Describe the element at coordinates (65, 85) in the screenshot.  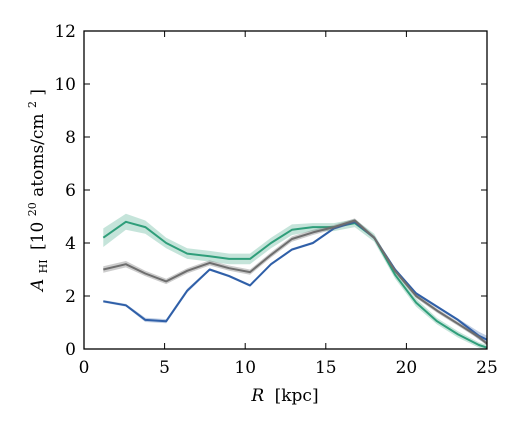
I see `y-tick-label: 10` at that location.